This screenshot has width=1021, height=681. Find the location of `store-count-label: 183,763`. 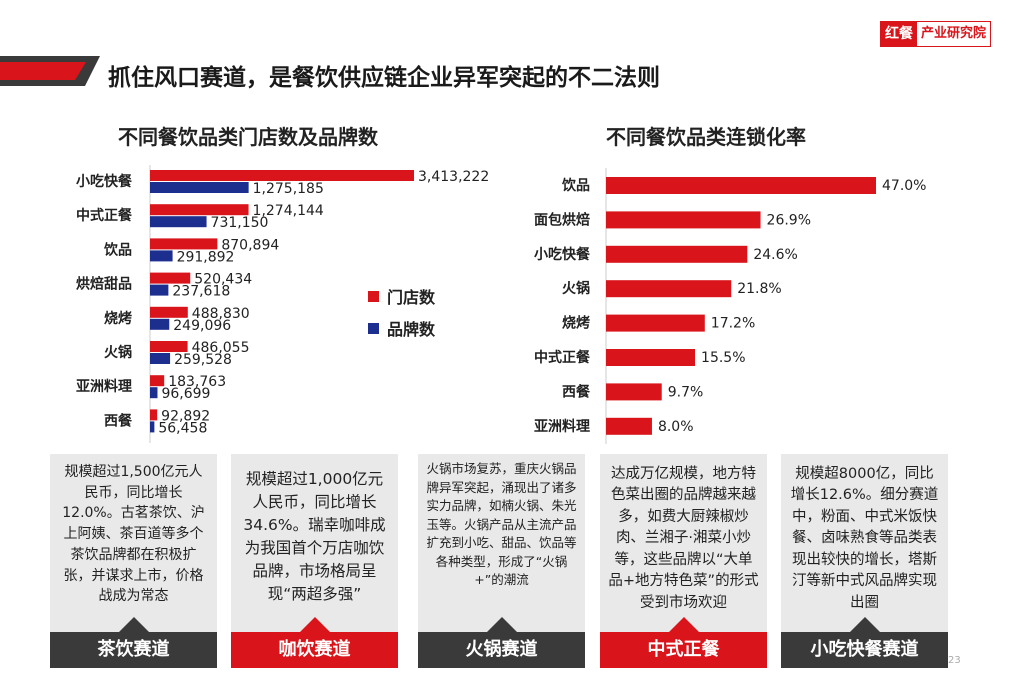

store-count-label: 183,763 is located at coordinates (197, 382).